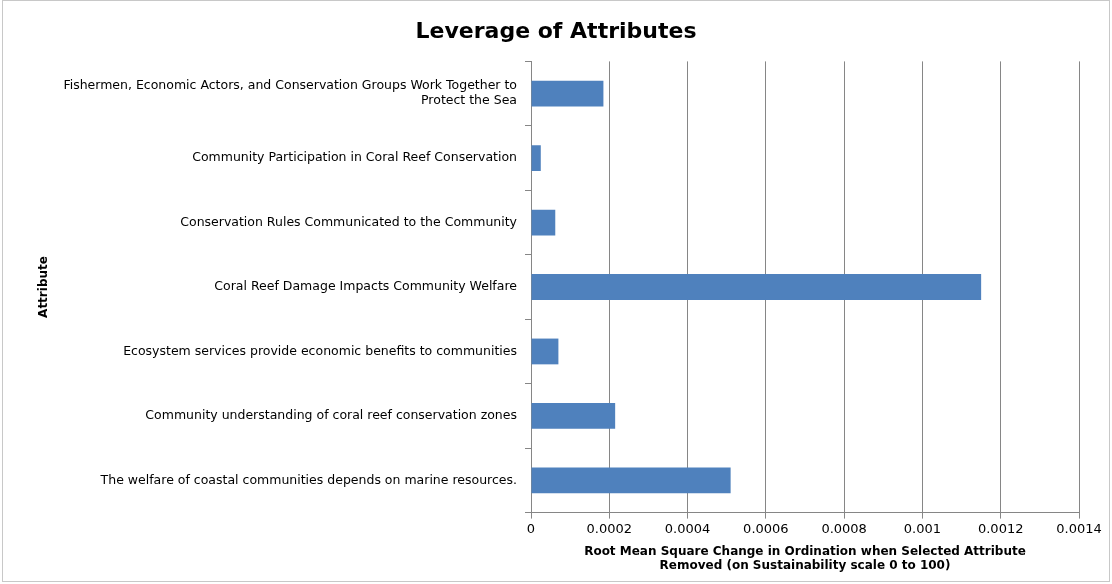 The image size is (1112, 584). I want to click on y-tick-label: Fishermen, Economic Actors, and Conservation Groups Work Together to Protect the Sea, so click(290, 92).